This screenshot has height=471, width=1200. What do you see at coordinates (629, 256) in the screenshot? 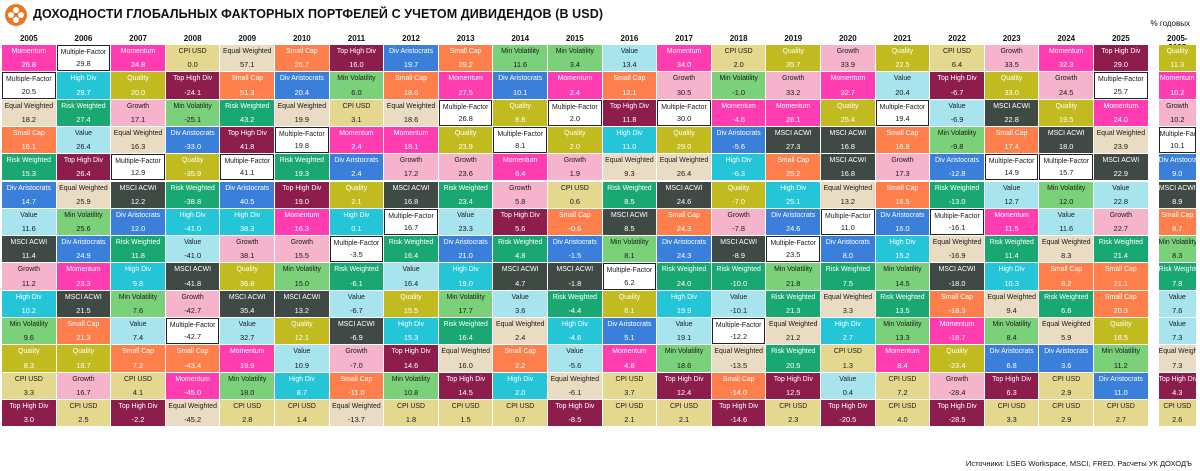
I see `factor-return-value: 8.1` at bounding box center [629, 256].